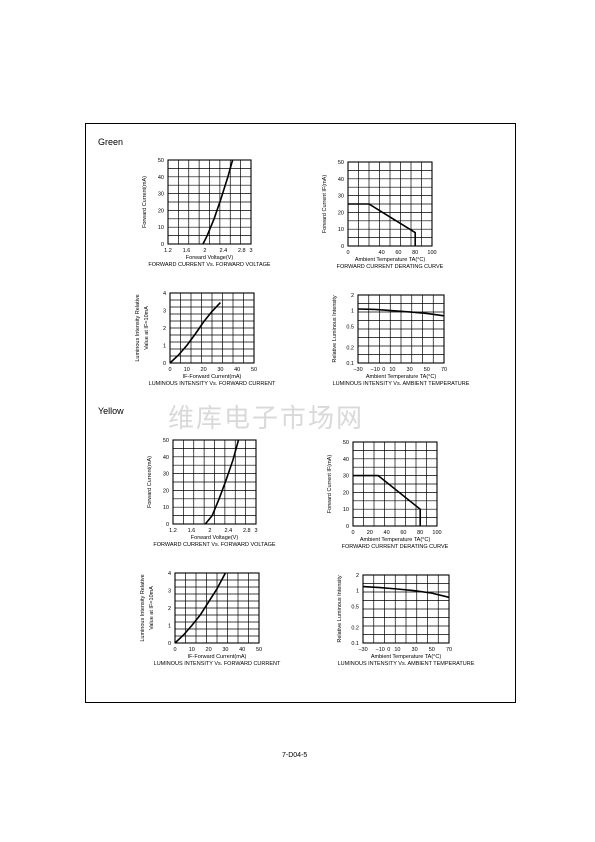 Image resolution: width=595 pixels, height=842 pixels. Describe the element at coordinates (415, 253) in the screenshot. I see `x-tick-label: 80` at that location.